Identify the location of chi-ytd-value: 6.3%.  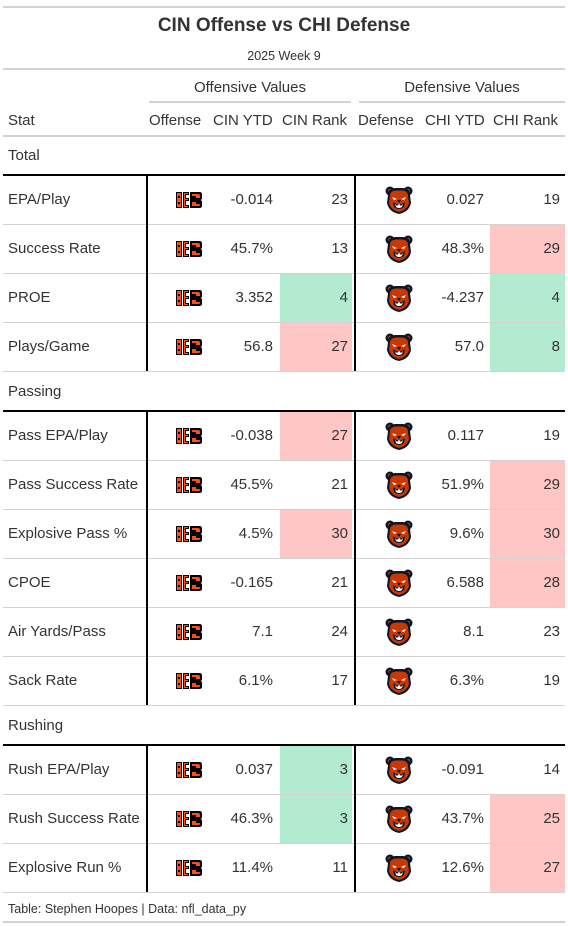
(466, 680).